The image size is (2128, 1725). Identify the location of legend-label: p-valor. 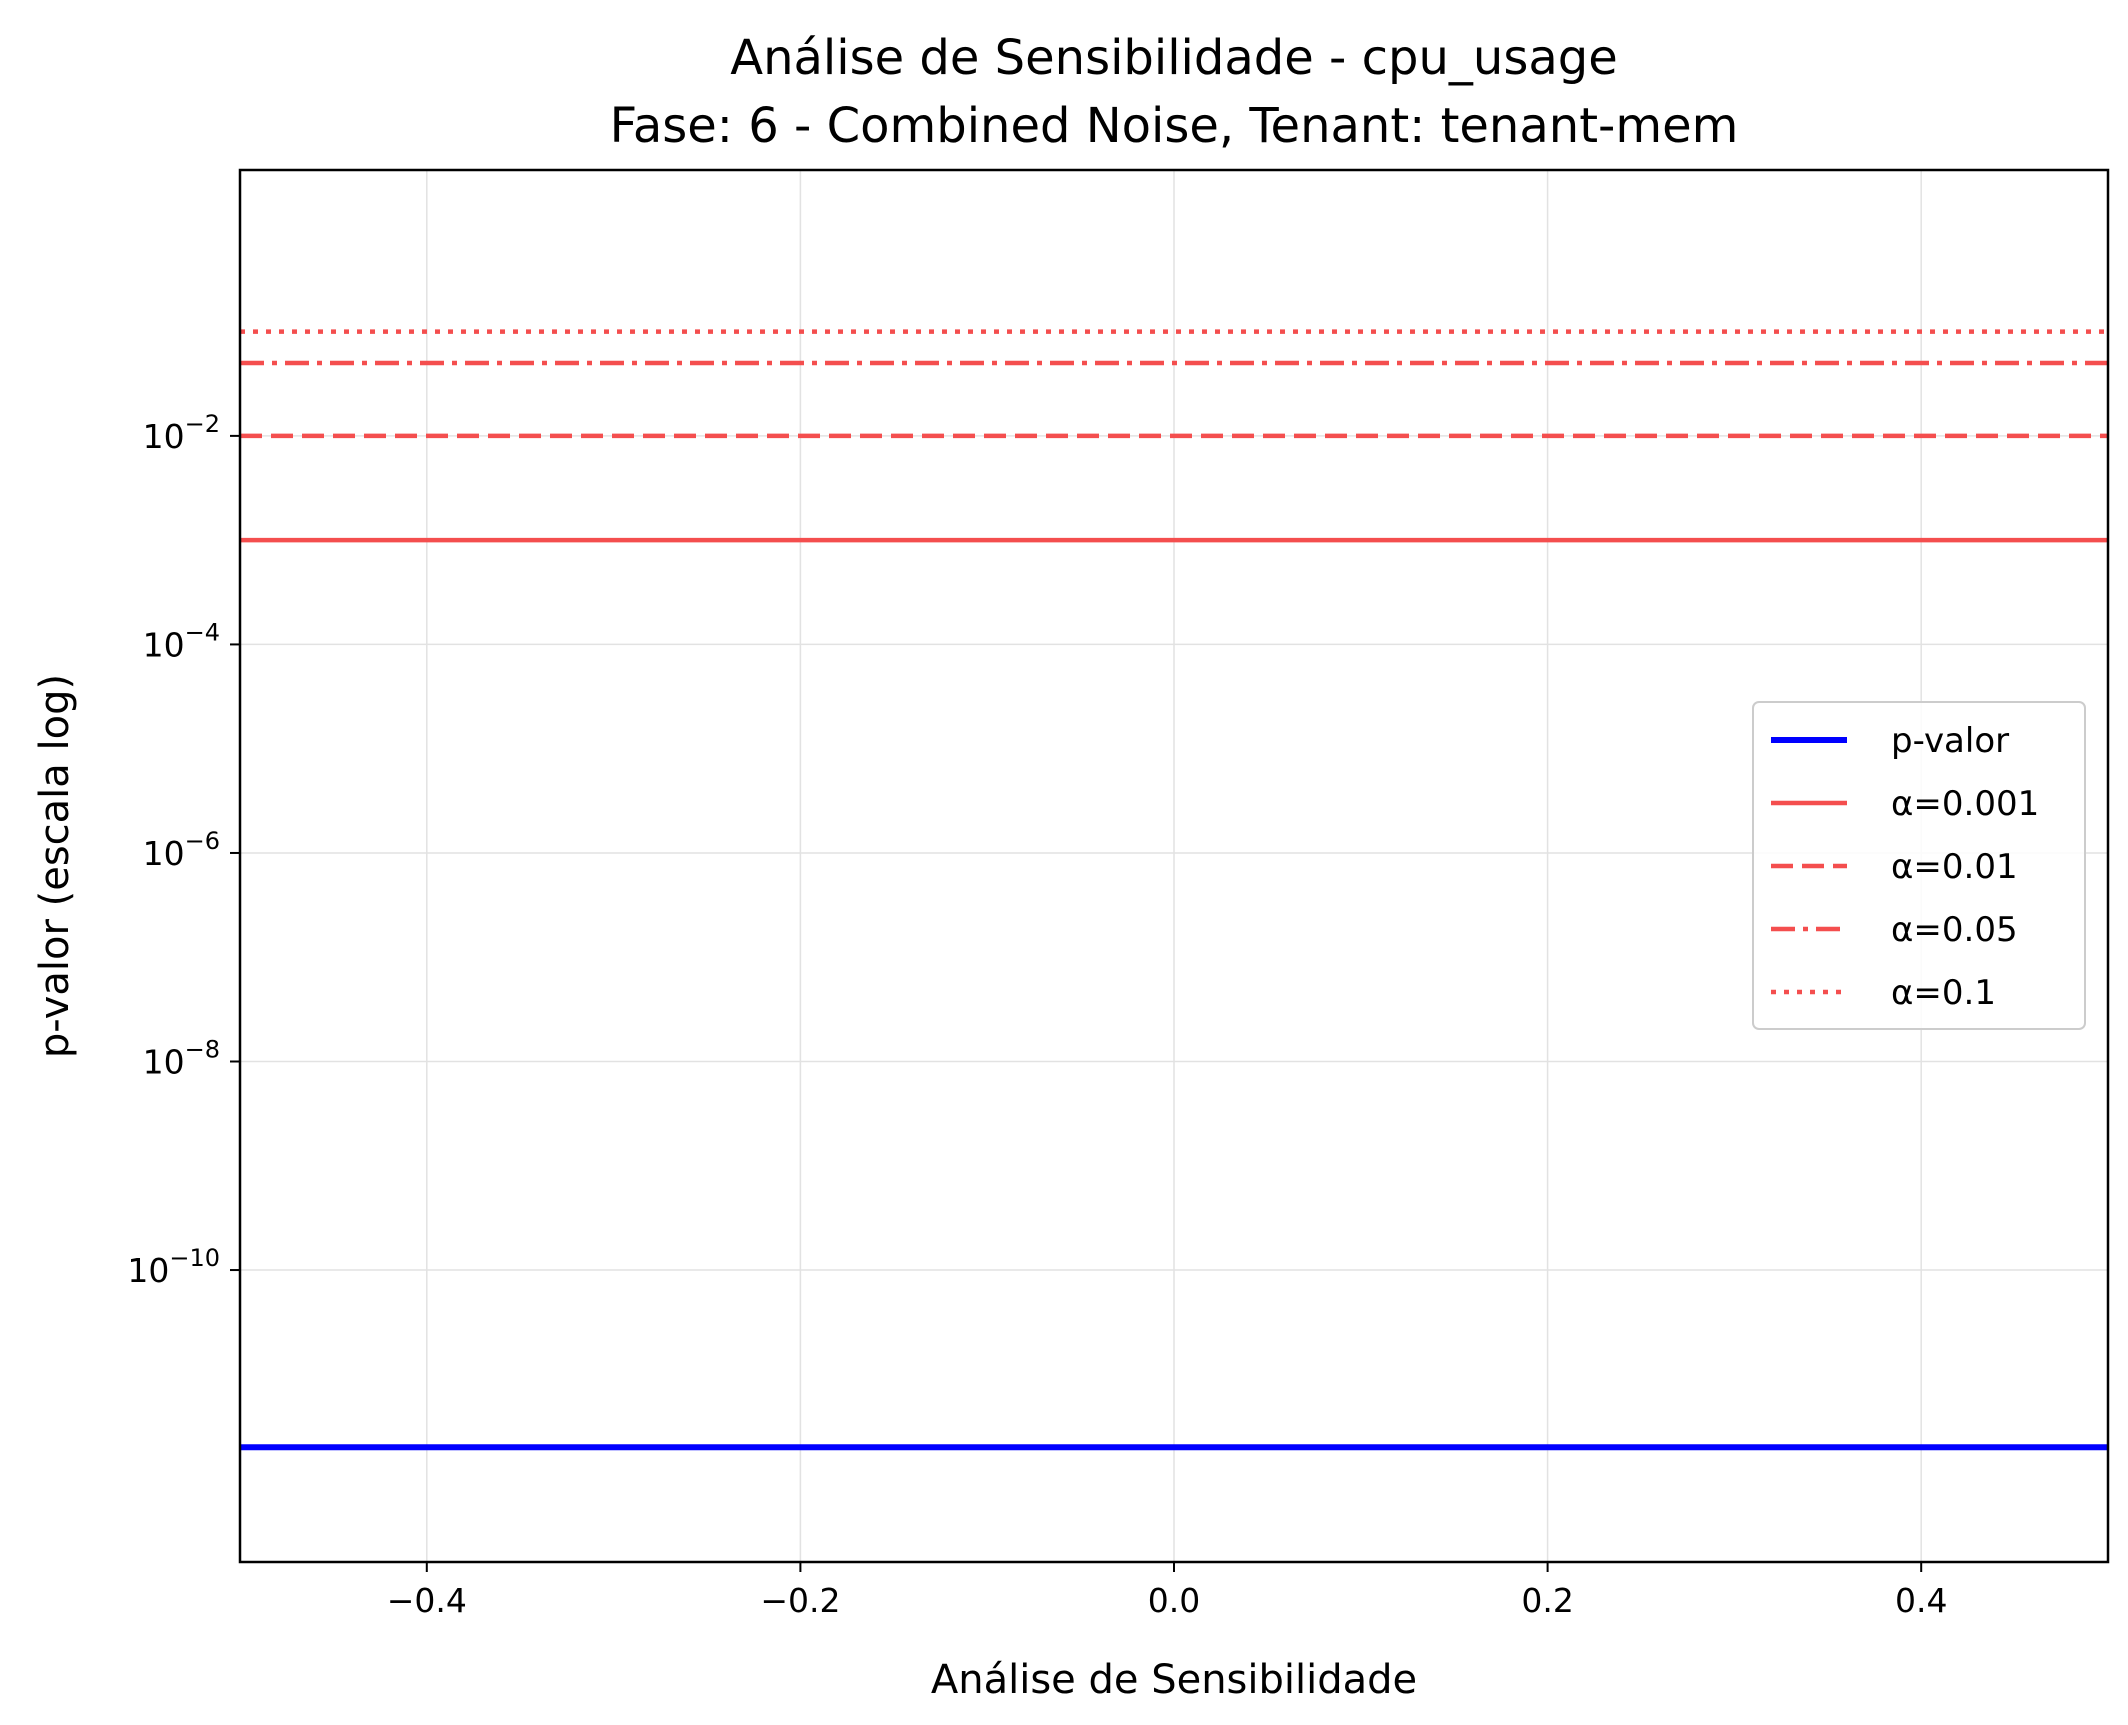
(1950, 741).